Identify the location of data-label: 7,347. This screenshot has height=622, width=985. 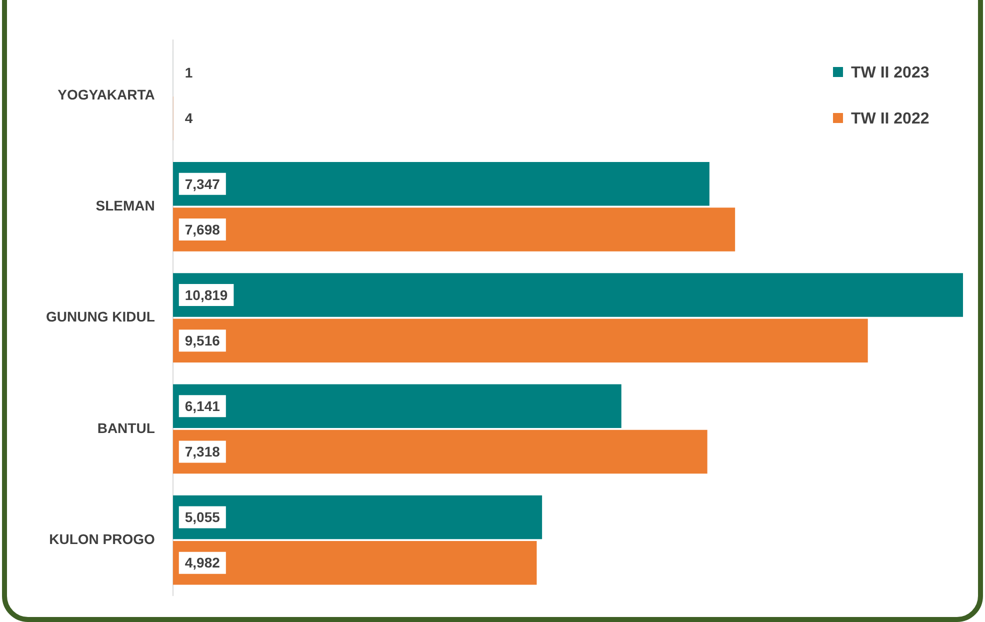
(202, 184).